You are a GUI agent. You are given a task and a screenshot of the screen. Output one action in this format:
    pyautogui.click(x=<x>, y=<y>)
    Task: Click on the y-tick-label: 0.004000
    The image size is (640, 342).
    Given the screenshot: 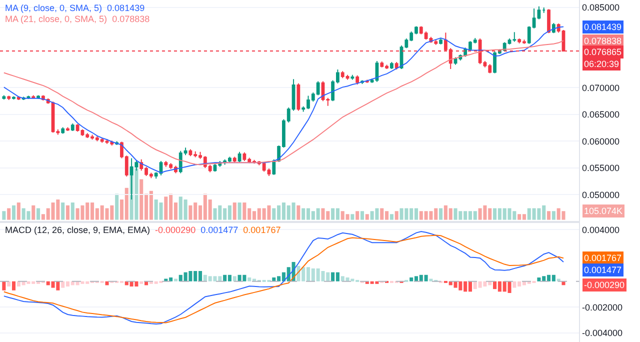 What is the action you would take?
    pyautogui.click(x=601, y=229)
    